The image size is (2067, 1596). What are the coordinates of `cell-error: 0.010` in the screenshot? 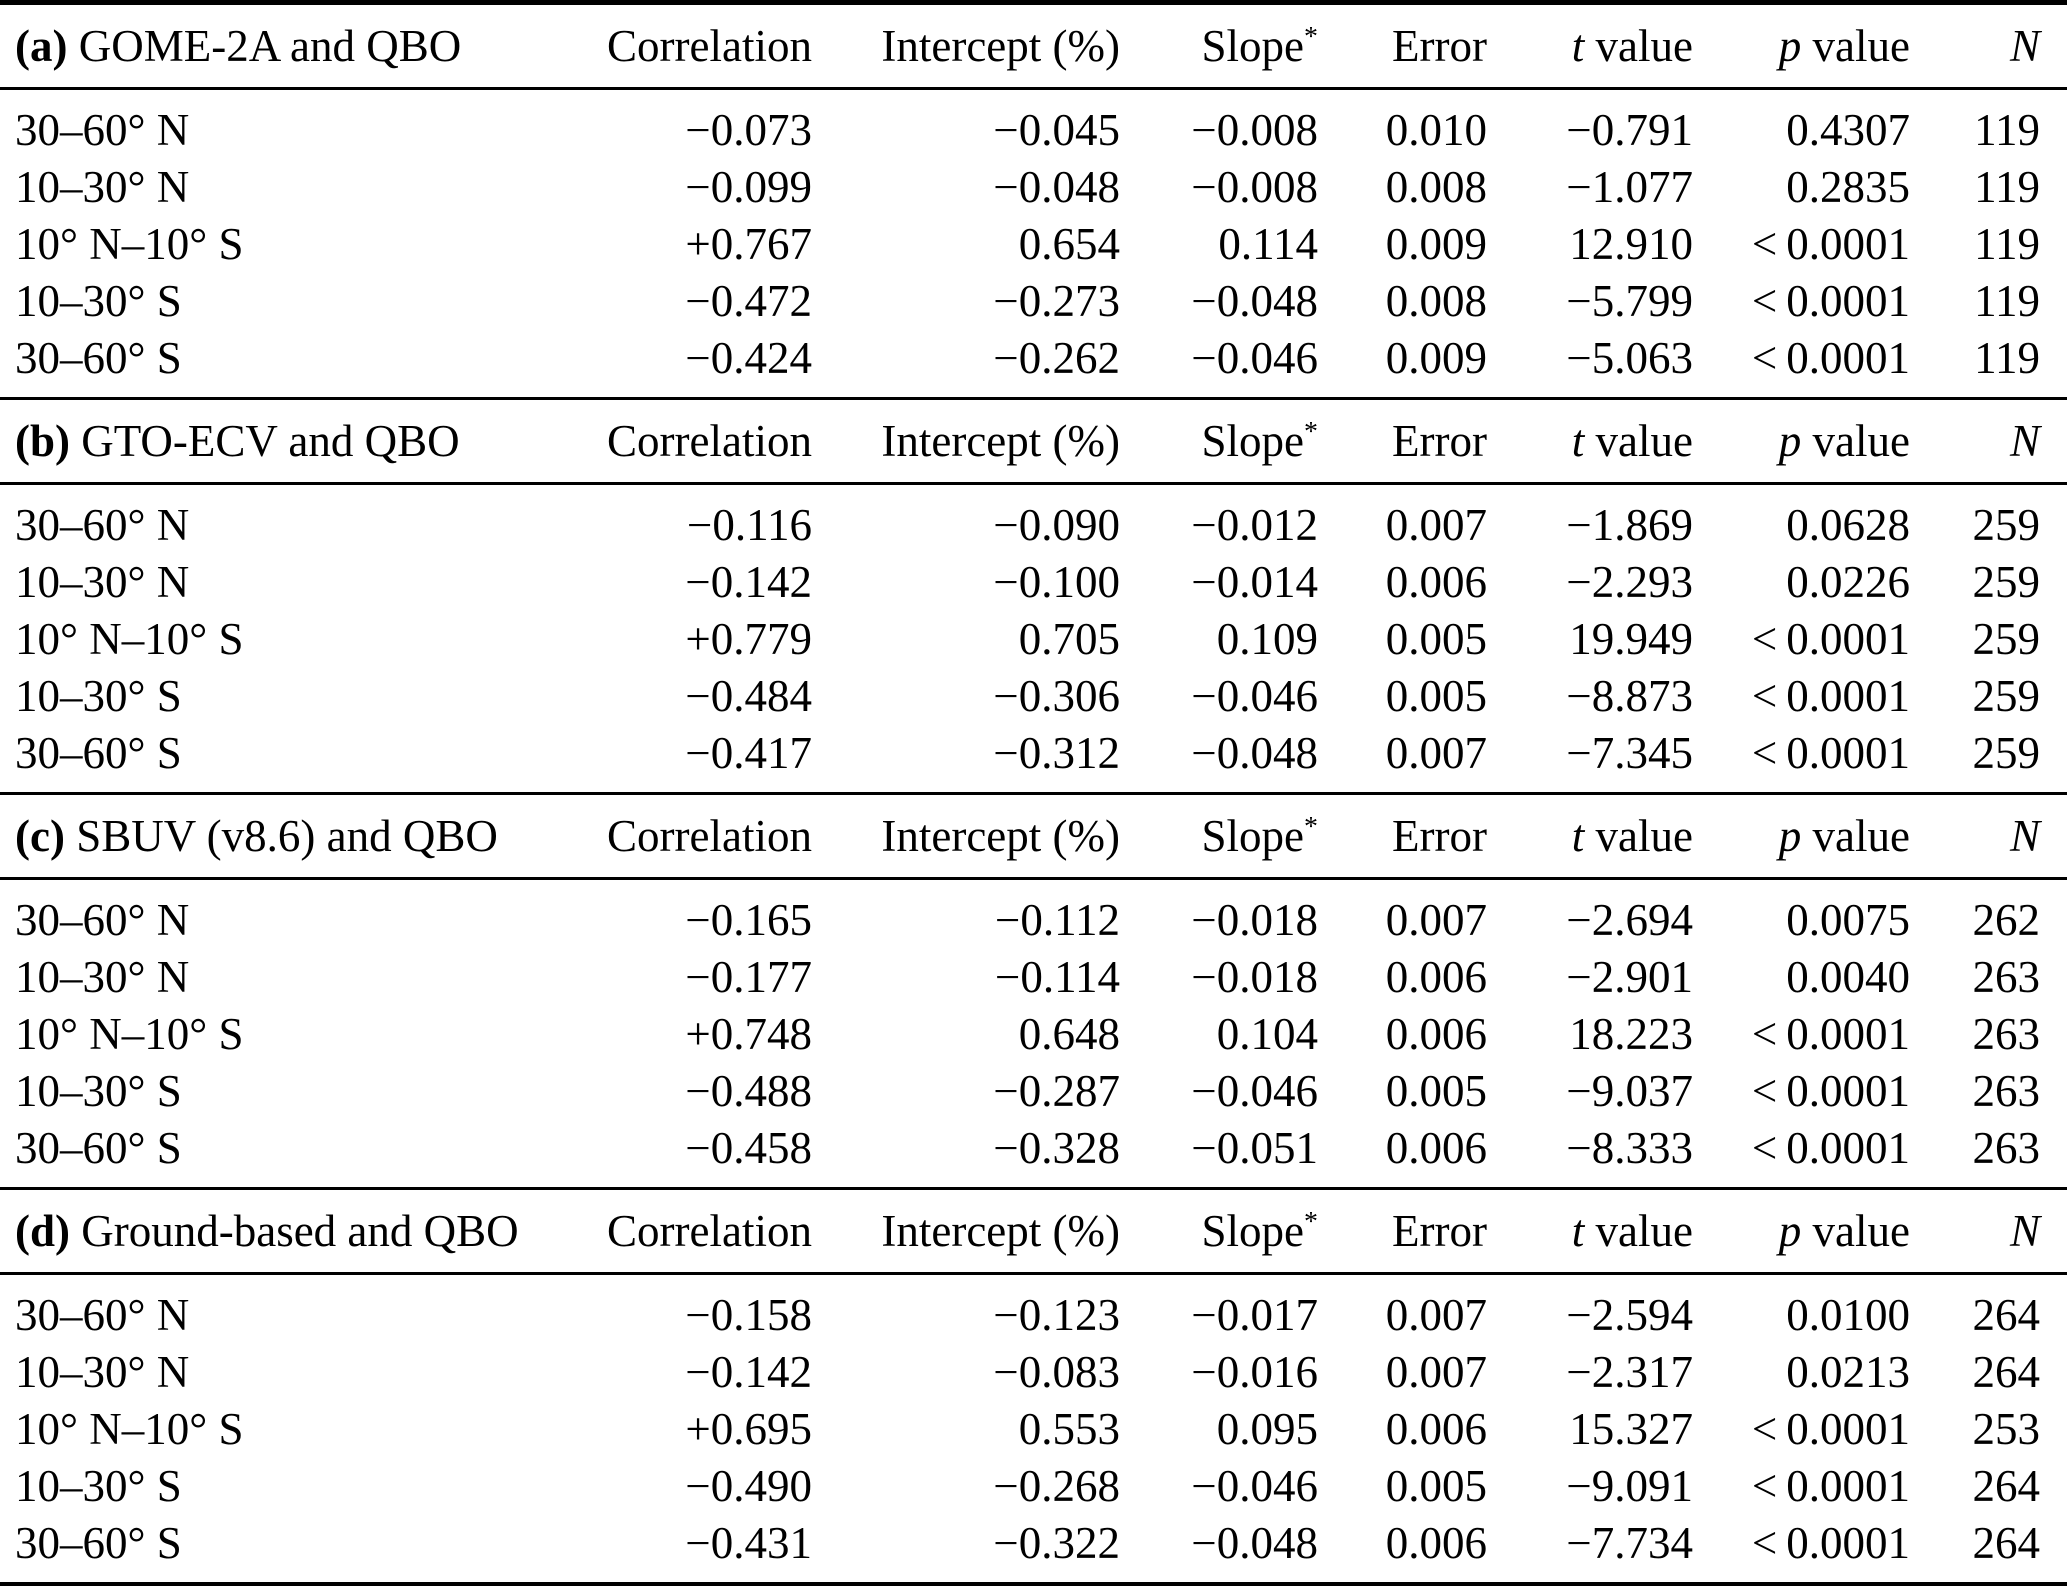 It's located at (1436, 129).